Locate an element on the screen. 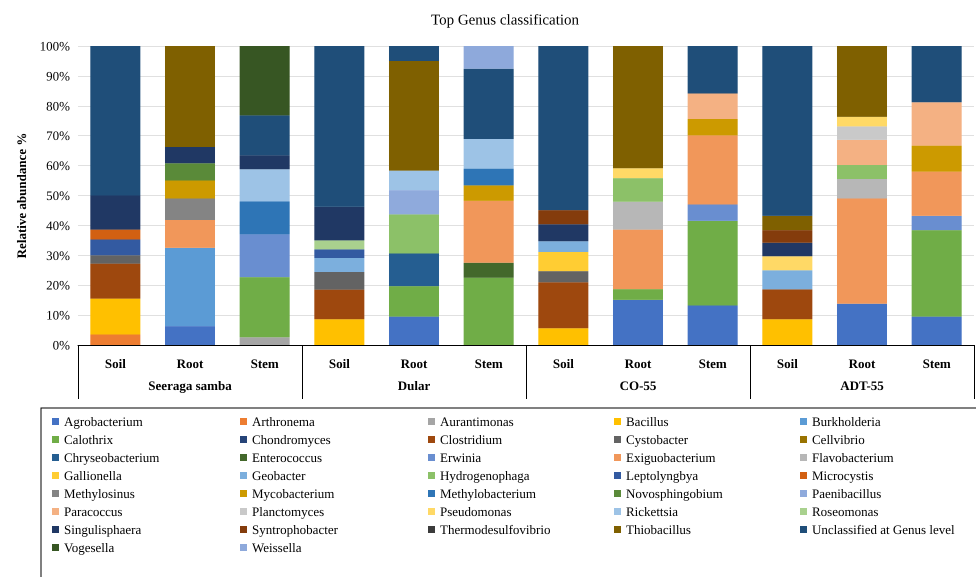  legend-label: Singulisphaera is located at coordinates (103, 529).